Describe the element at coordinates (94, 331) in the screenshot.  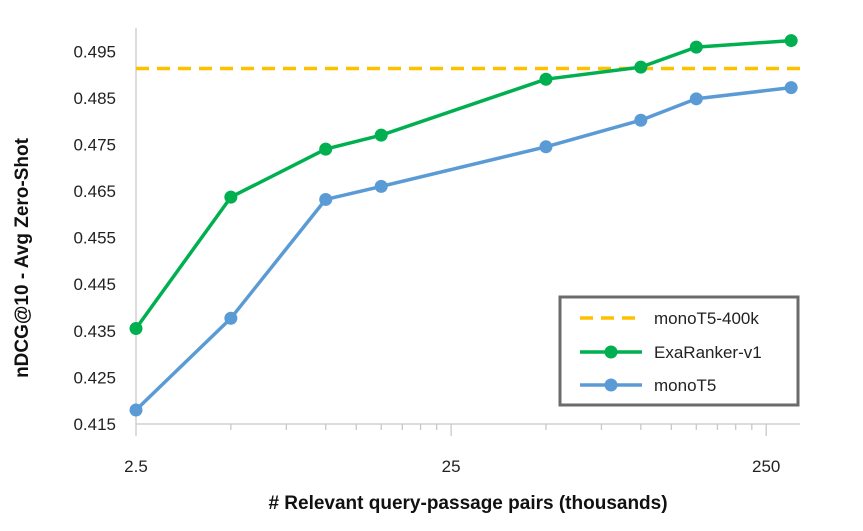
I see `y-tick-label: 0.435` at that location.